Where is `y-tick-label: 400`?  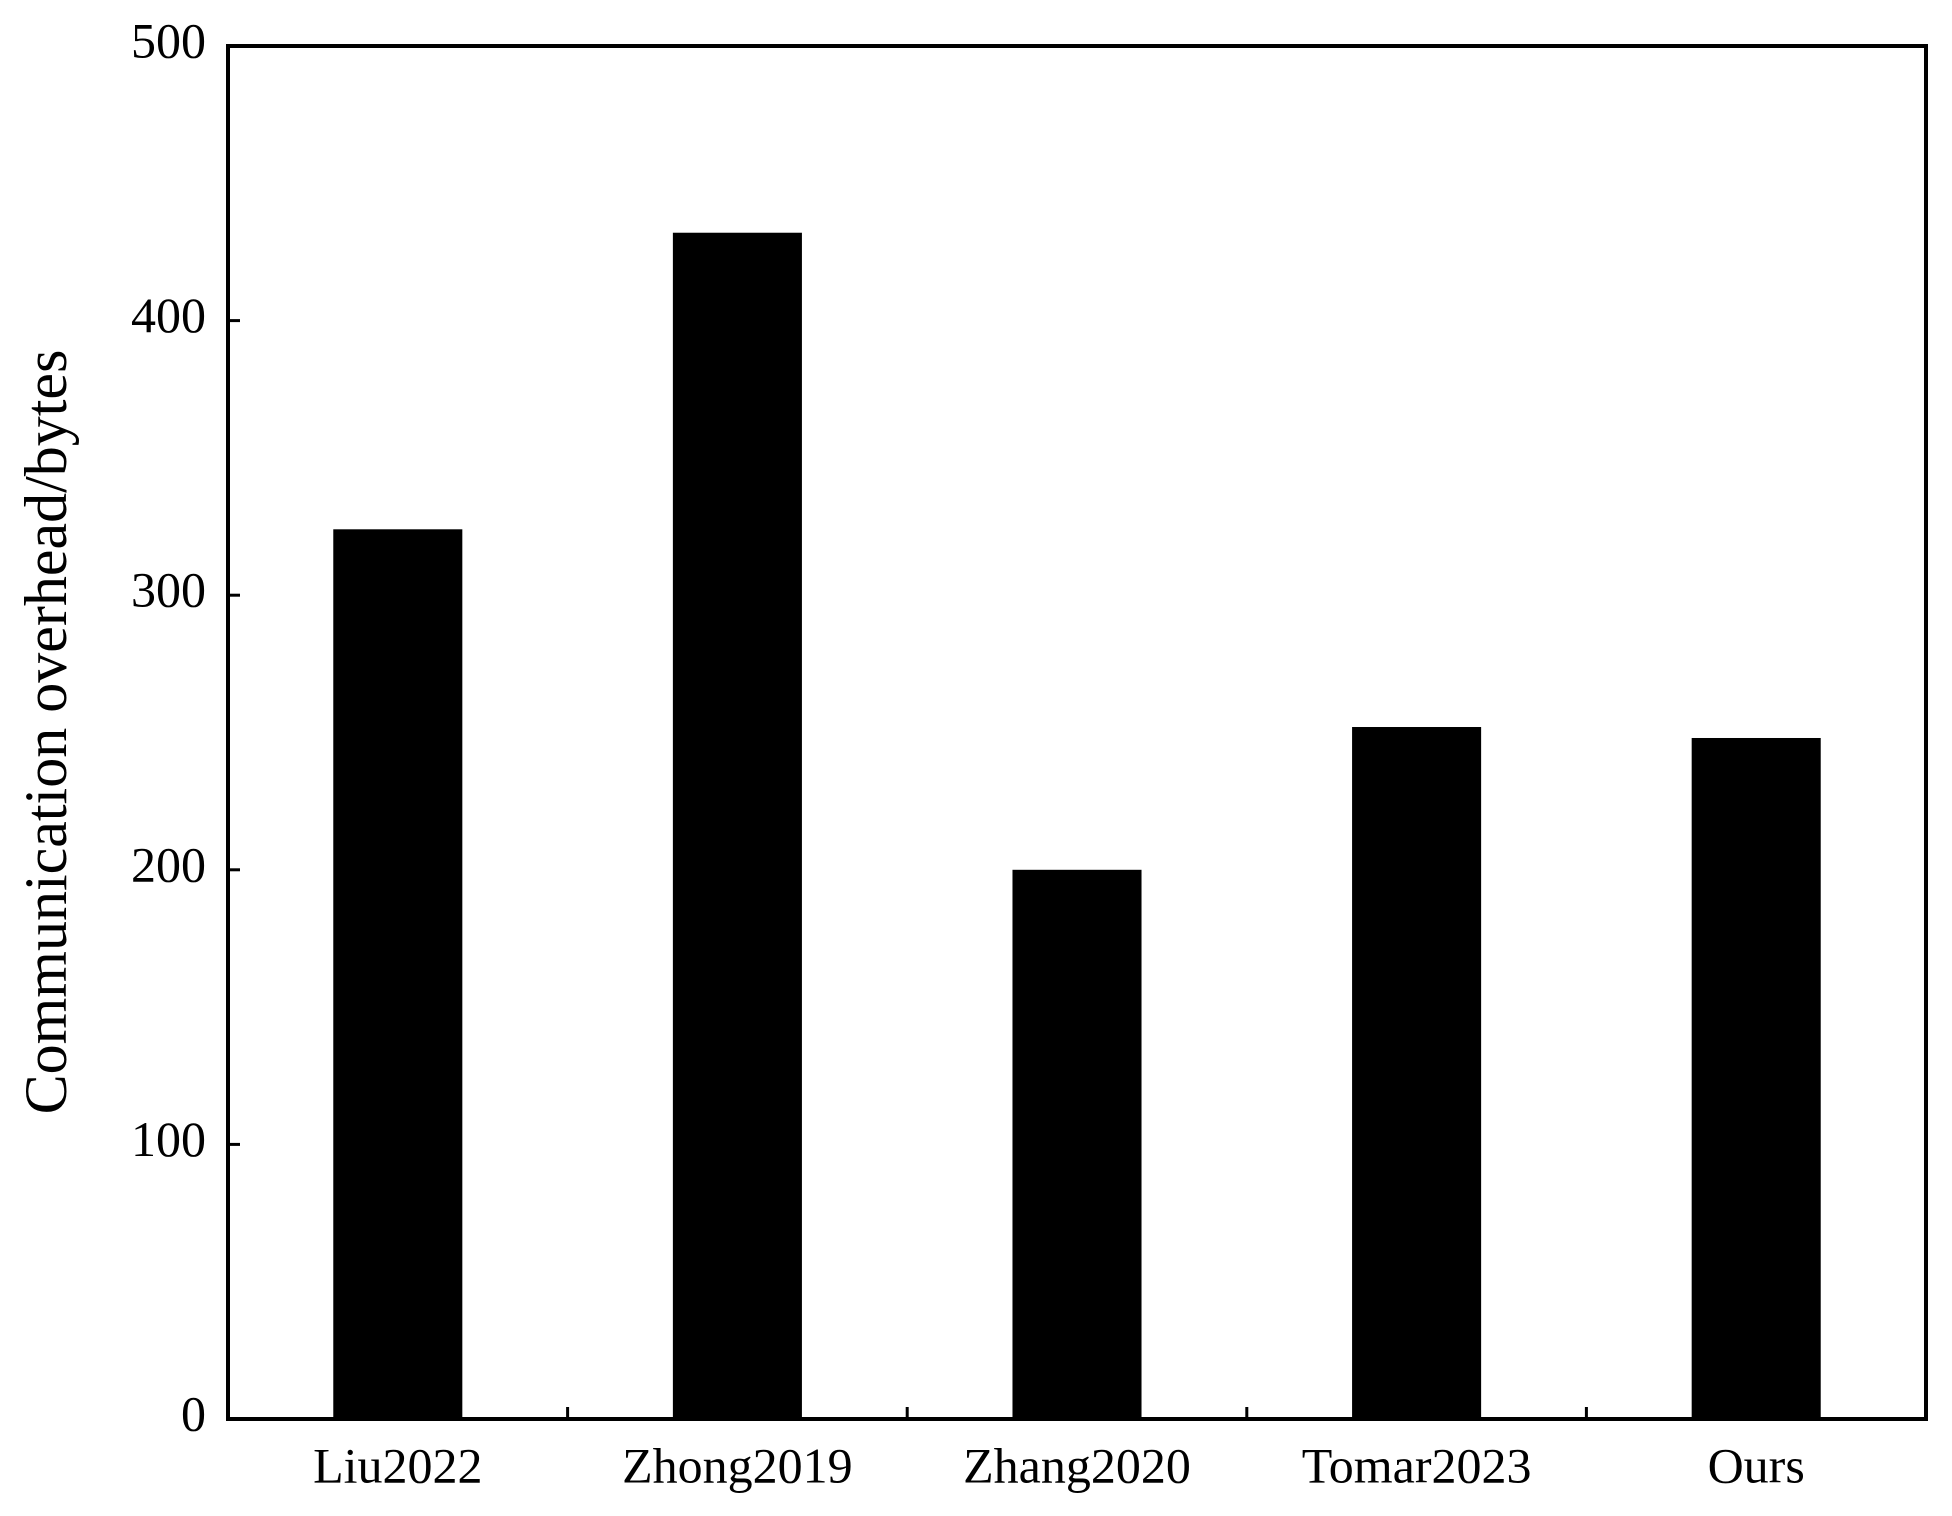 y-tick-label: 400 is located at coordinates (168, 315).